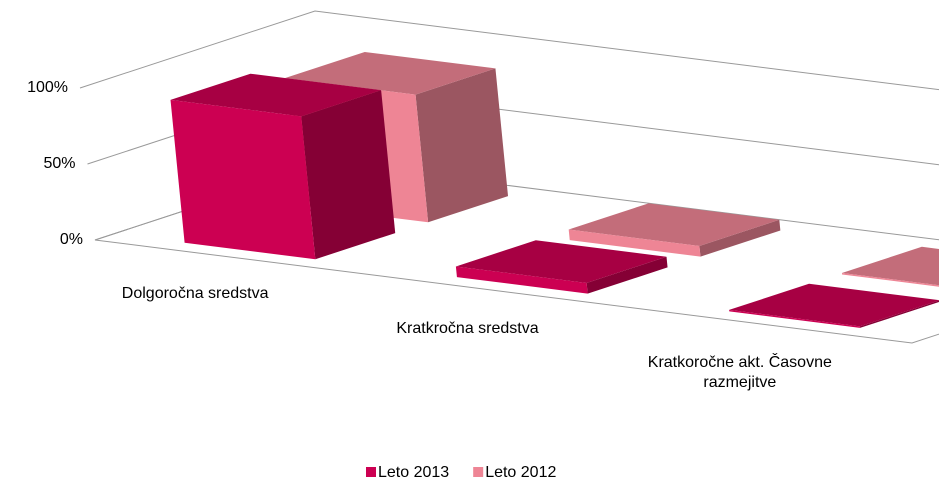  Describe the element at coordinates (195, 294) in the screenshot. I see `x-tick-label: Dolgoročna sredstva` at that location.